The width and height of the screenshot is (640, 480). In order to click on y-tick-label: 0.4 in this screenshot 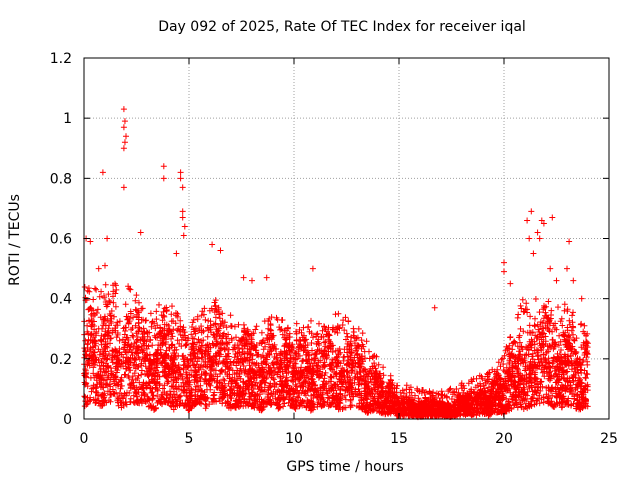, I will do `click(61, 300)`.